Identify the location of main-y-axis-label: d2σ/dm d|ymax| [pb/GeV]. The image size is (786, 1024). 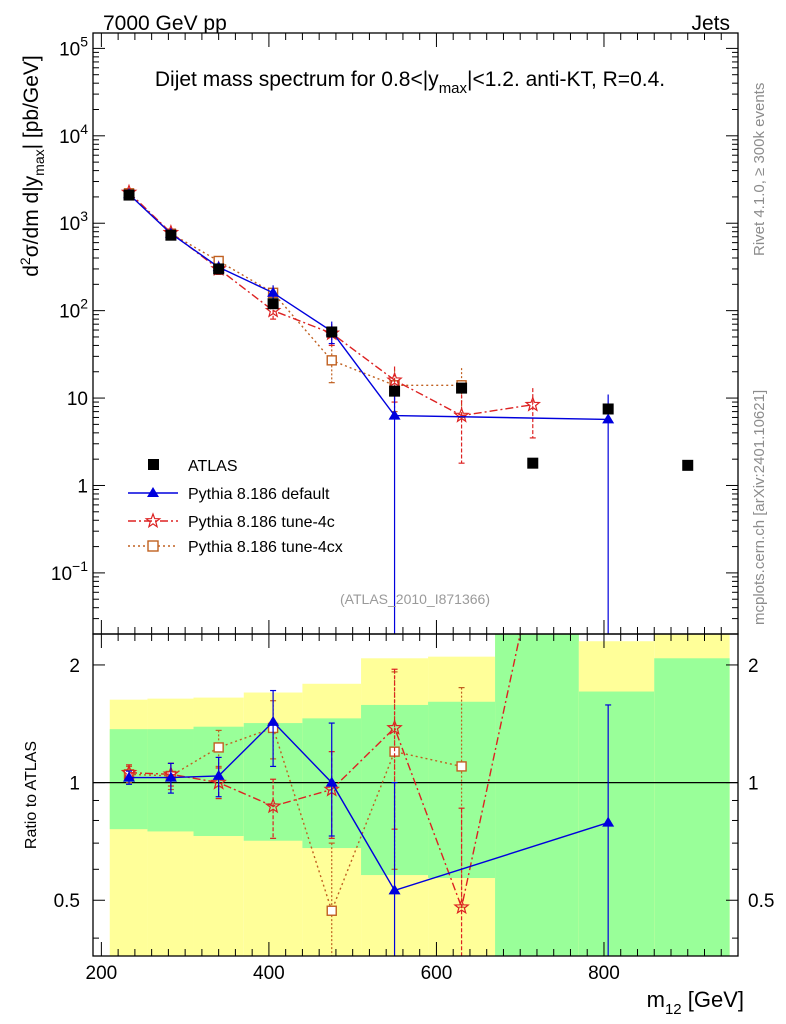
(32, 166).